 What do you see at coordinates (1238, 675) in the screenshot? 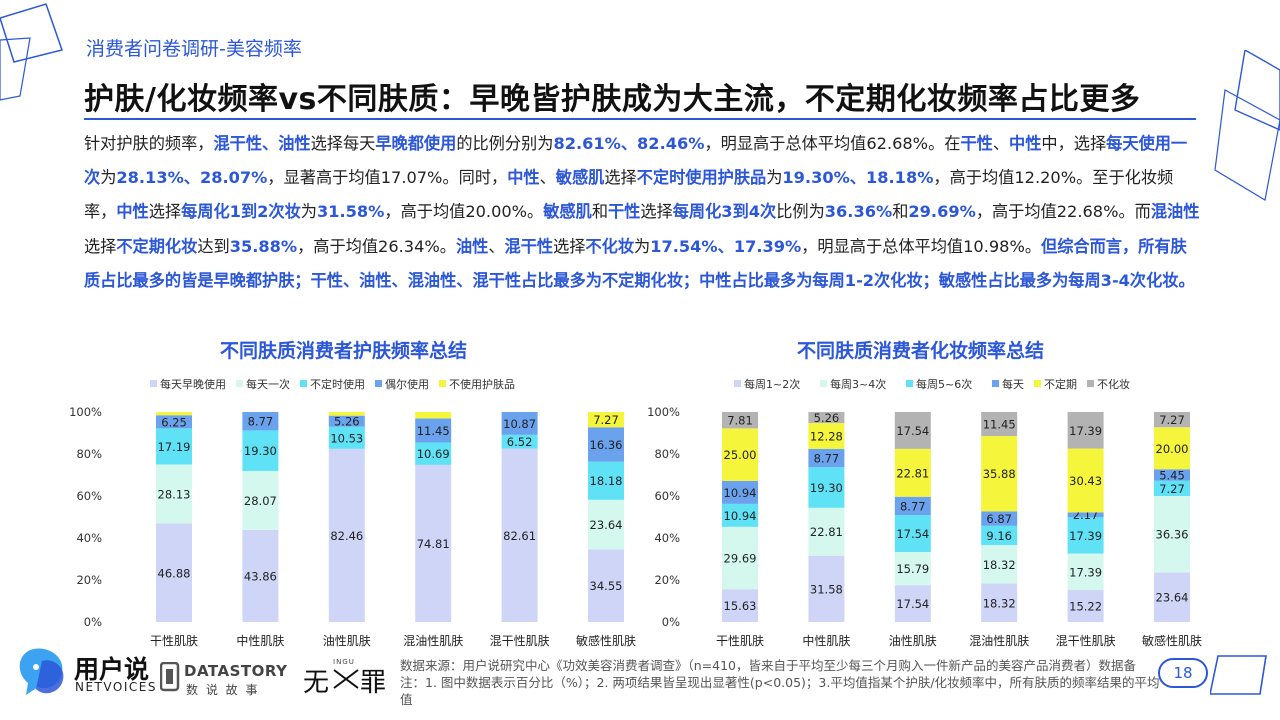
I see `page-number-decoration` at bounding box center [1238, 675].